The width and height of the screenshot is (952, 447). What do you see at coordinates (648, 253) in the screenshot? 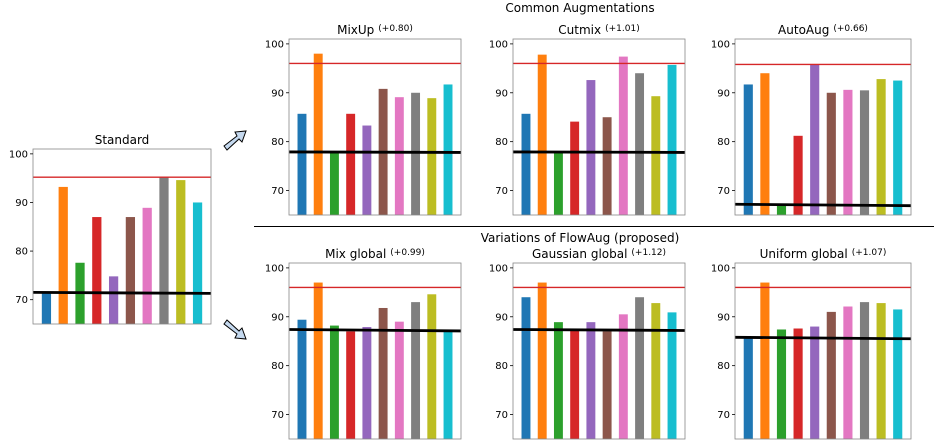
I see `chart-title-delta: (+1.12)` at bounding box center [648, 253].